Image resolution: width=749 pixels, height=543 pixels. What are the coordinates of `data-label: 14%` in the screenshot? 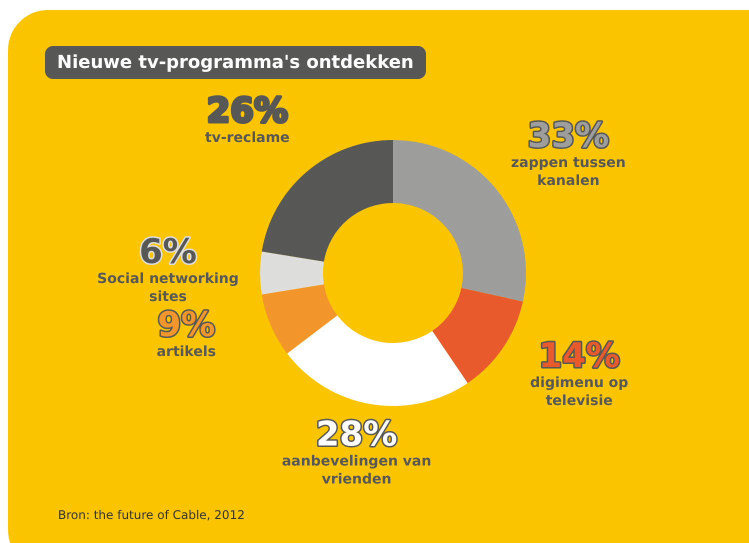 It's located at (579, 356).